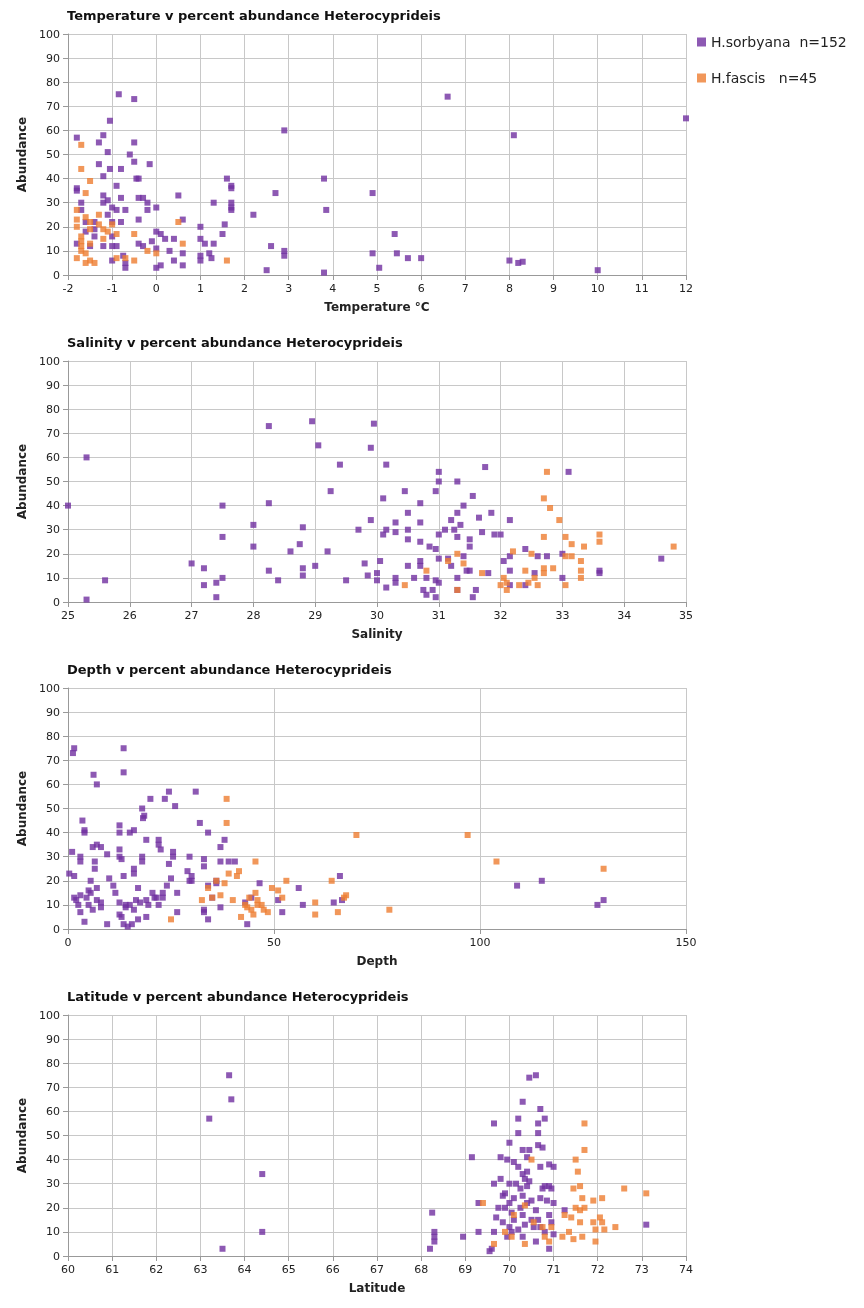 Image resolution: width=864 pixels, height=1308 pixels. I want to click on x-tick-label: 71, so click(553, 1269).